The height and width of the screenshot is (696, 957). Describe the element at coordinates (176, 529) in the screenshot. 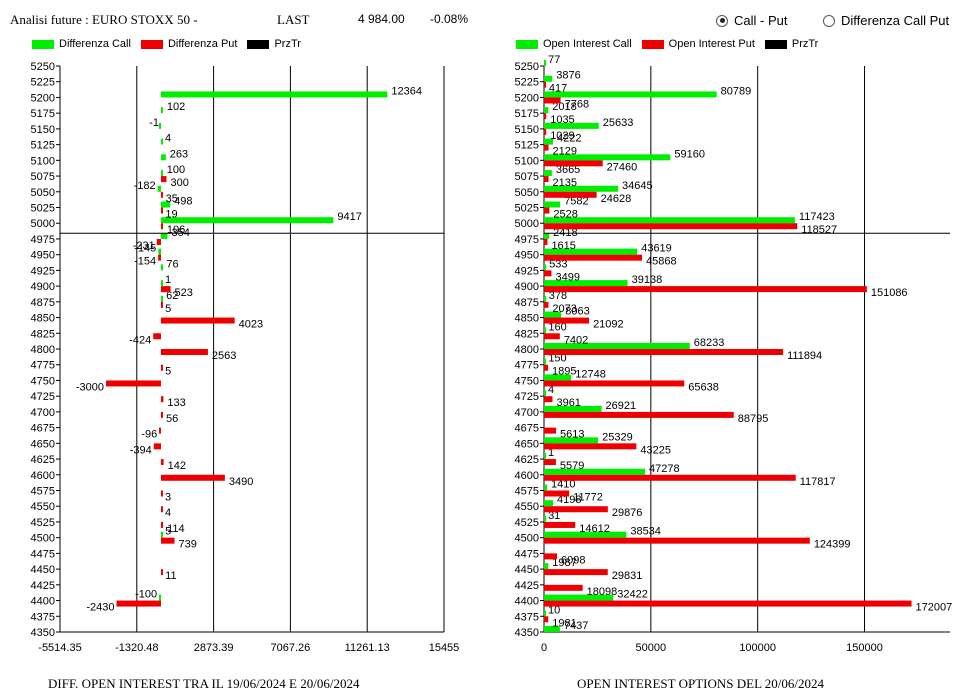

I see `bar-value-label: 114` at that location.